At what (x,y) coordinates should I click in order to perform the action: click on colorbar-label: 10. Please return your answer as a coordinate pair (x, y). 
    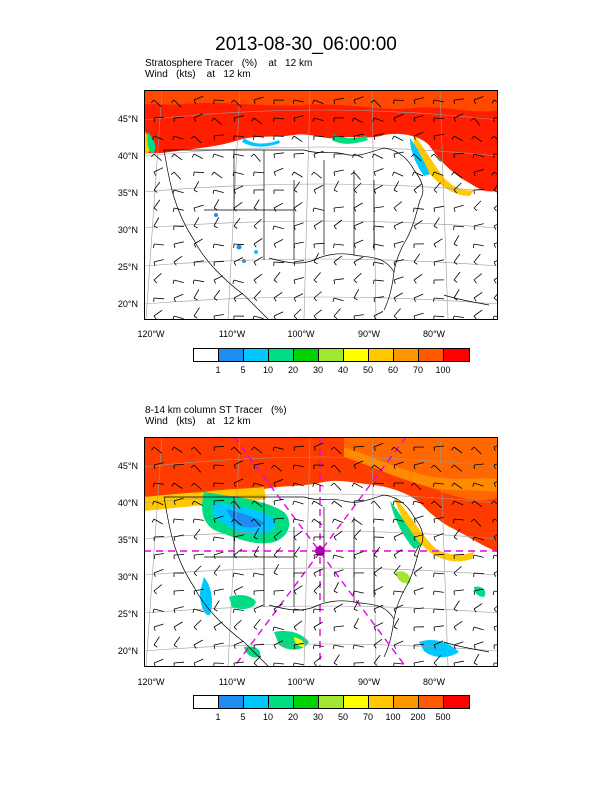
    Looking at the image, I should click on (267, 717).